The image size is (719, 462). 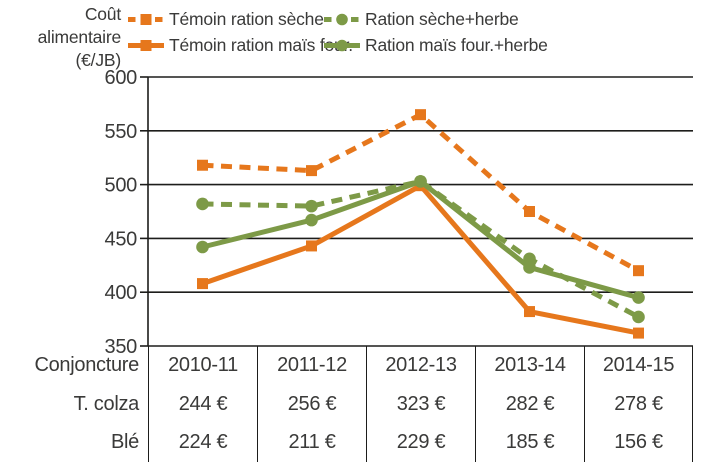 I want to click on legend-label: Témoin ration sèche, so click(x=246, y=19).